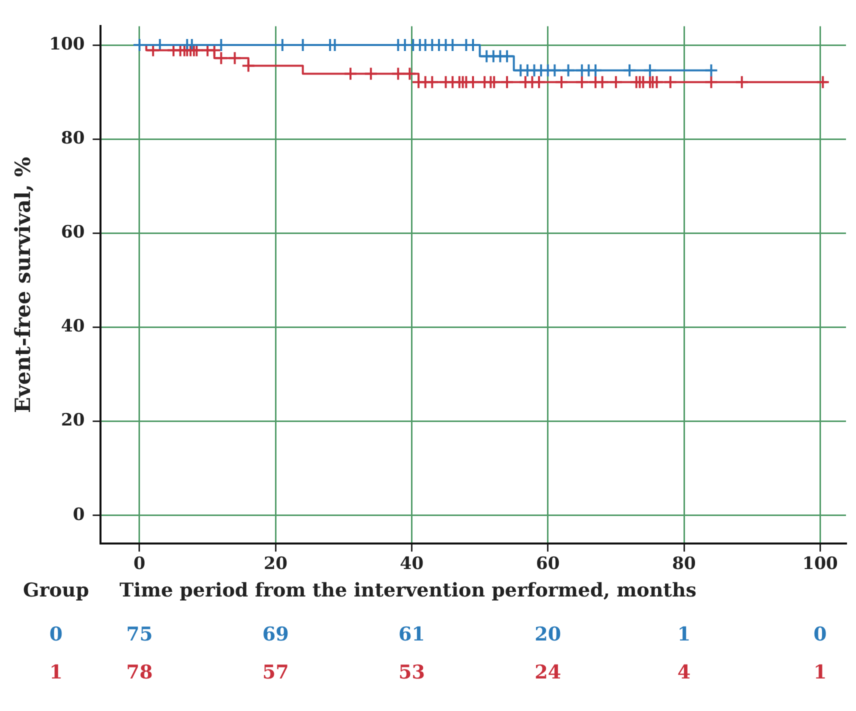  Describe the element at coordinates (411, 635) in the screenshot. I see `text: 61` at that location.